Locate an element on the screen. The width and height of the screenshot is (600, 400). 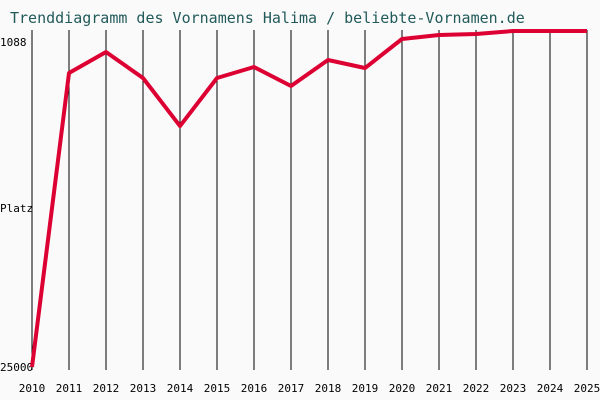
x-tick-label-2020: 2020 is located at coordinates (402, 388).